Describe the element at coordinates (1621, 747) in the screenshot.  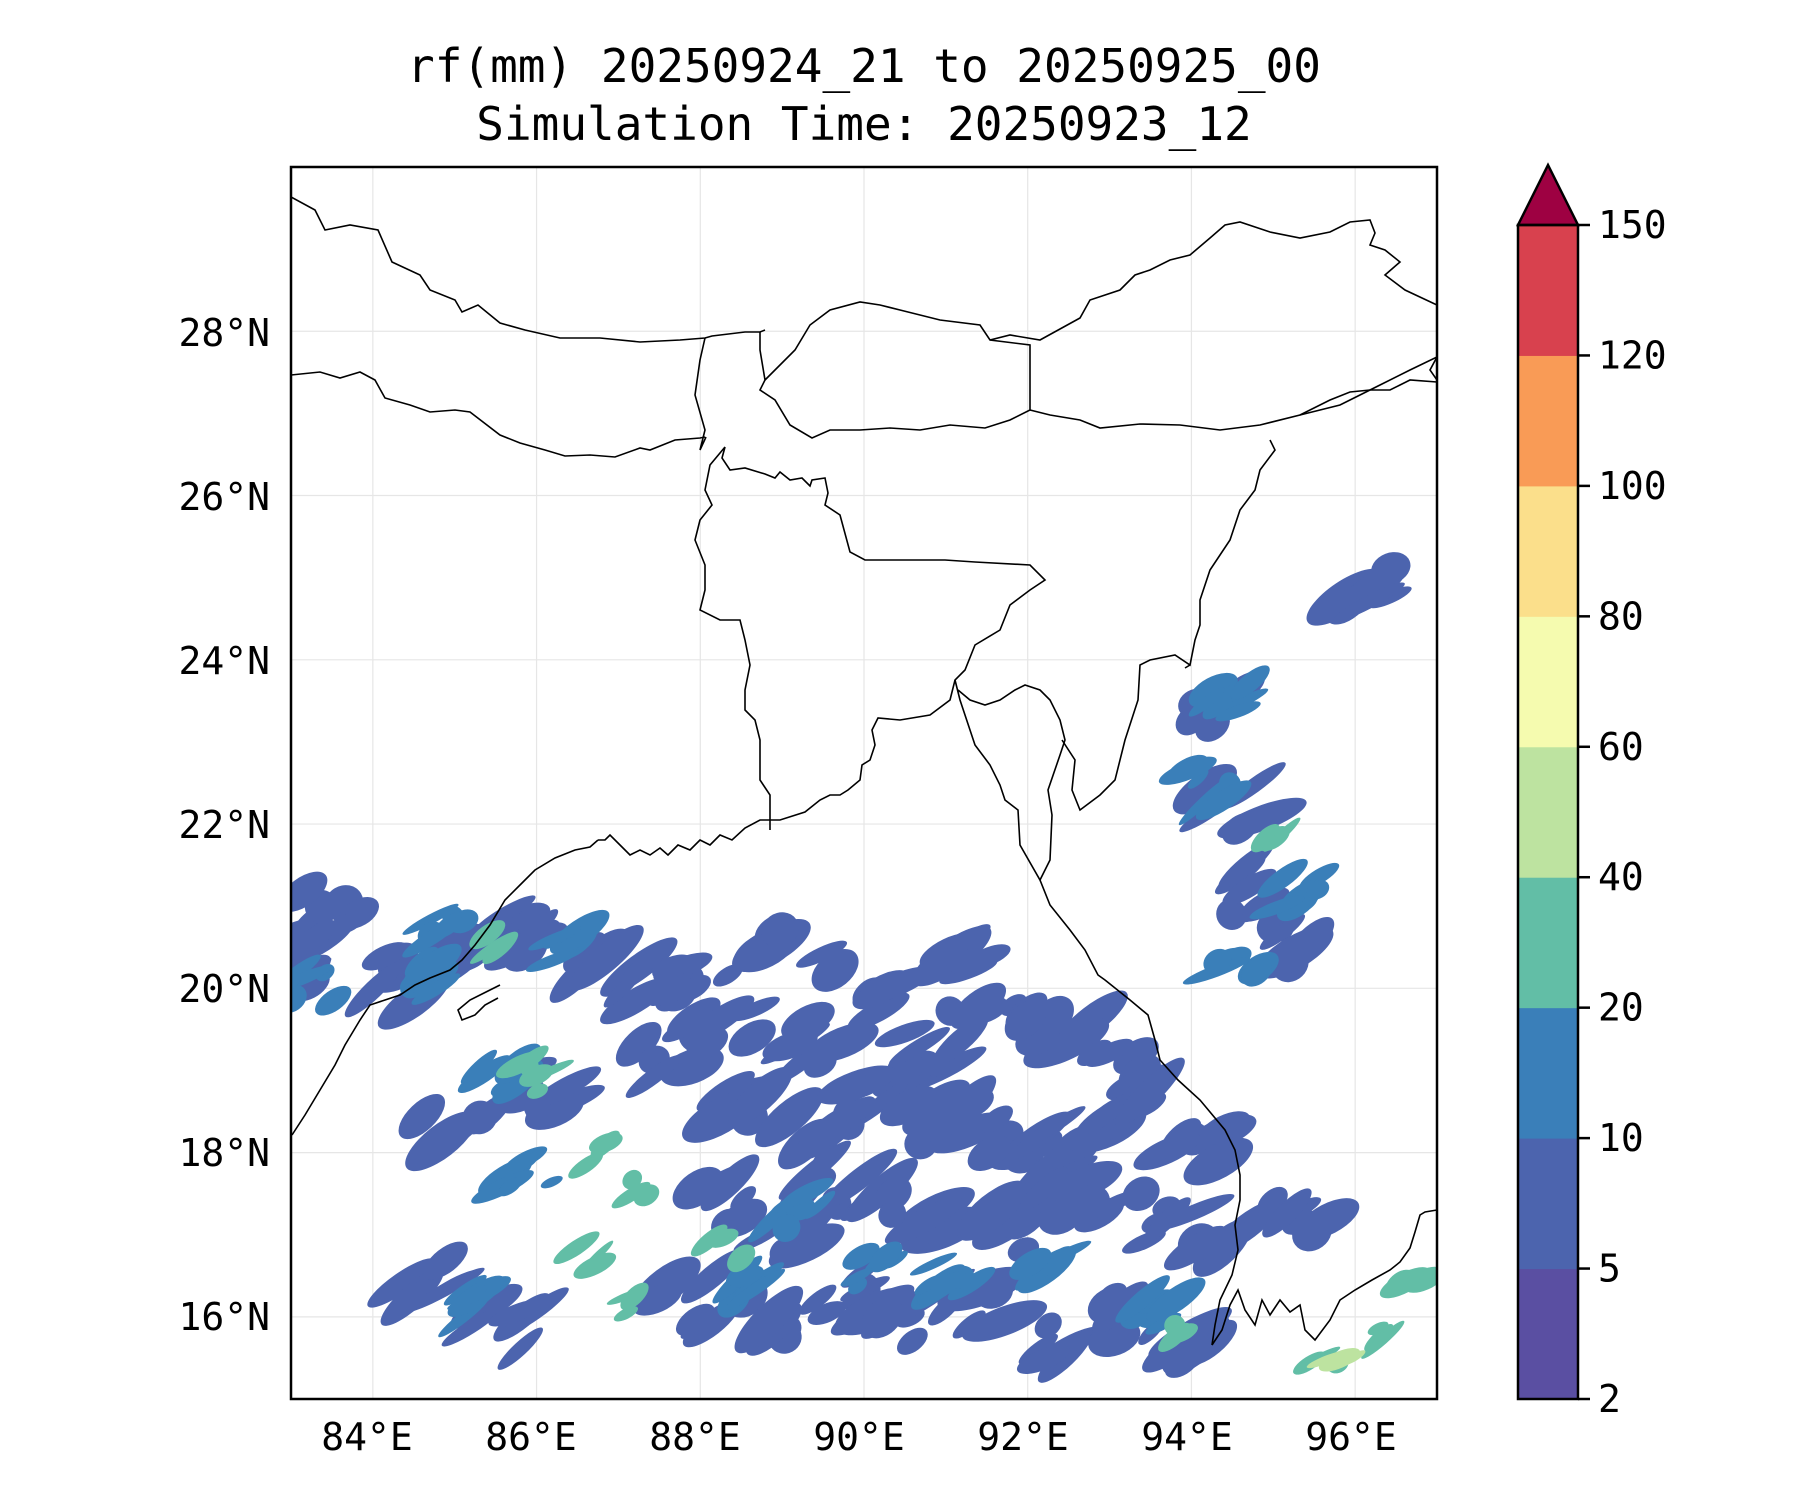
I see `colorbar-level-label: 60` at that location.